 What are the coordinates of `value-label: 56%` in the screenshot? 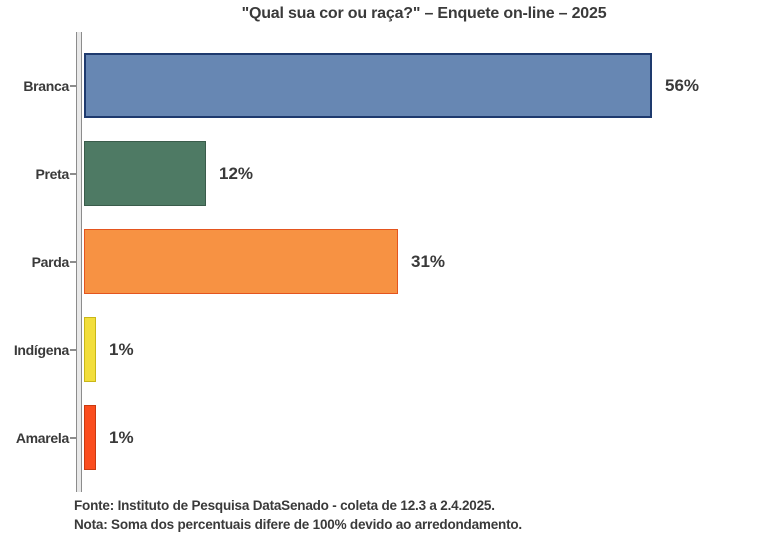 It's located at (682, 85).